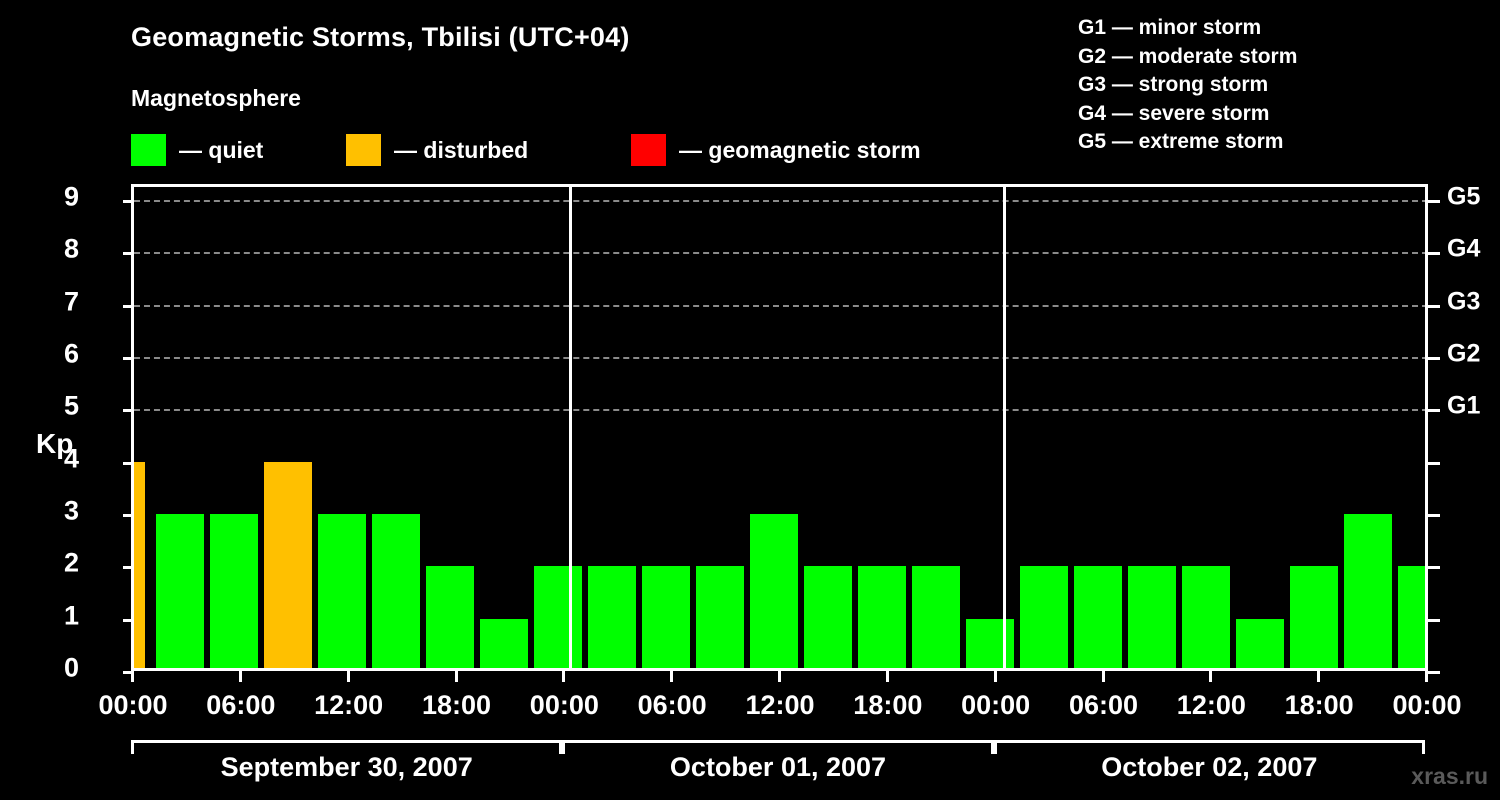 The height and width of the screenshot is (800, 1500). Describe the element at coordinates (800, 149) in the screenshot. I see `legend-label-geomagnetic-storm: — geomagnetic storm` at that location.